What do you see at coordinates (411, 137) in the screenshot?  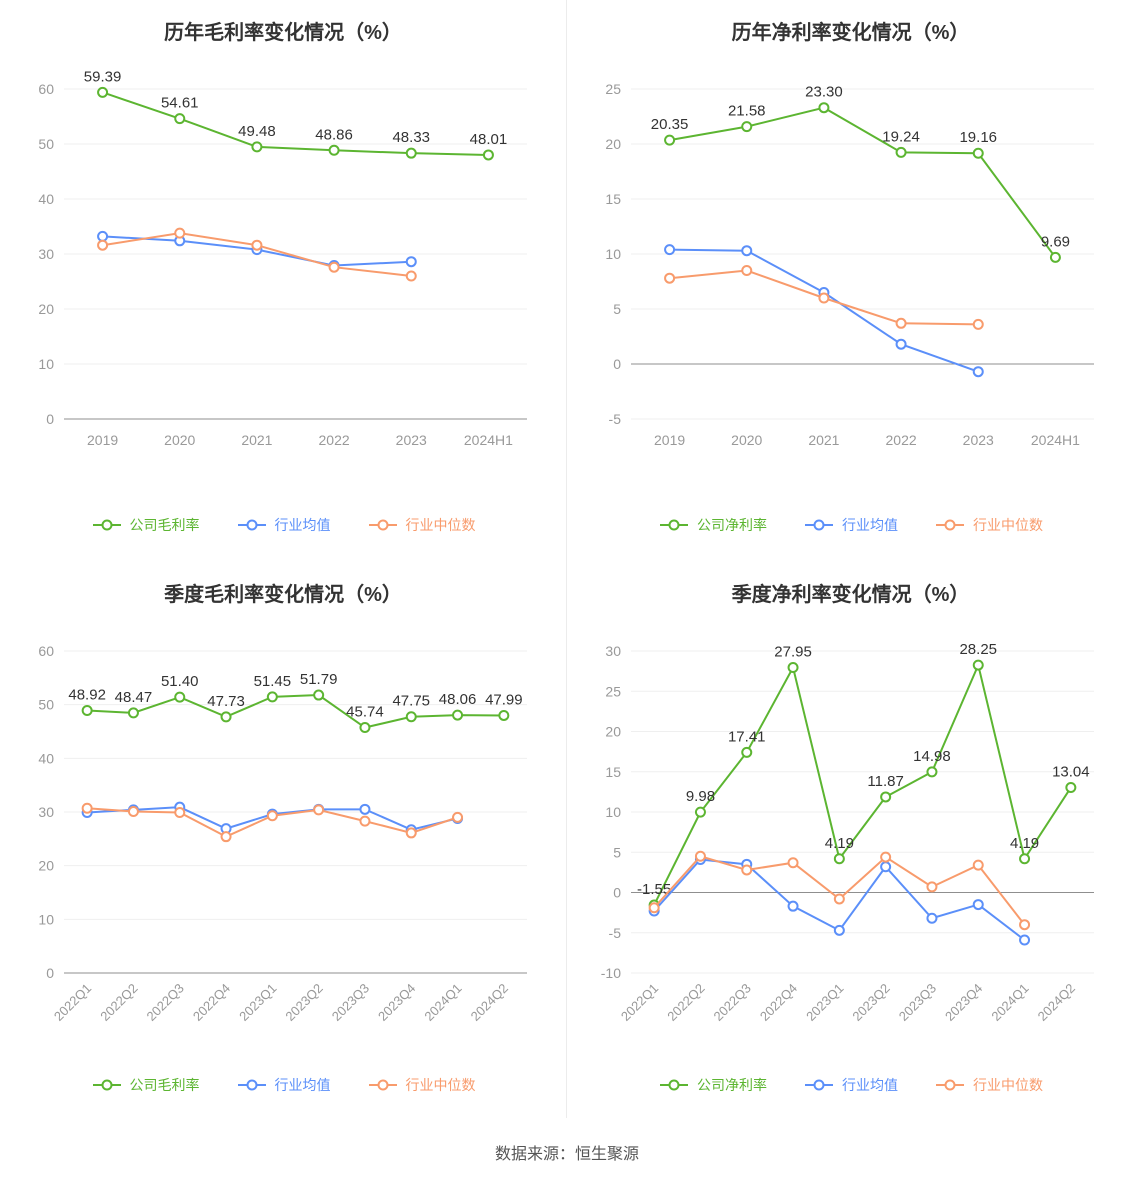 I see `svg-text: 48.33` at bounding box center [411, 137].